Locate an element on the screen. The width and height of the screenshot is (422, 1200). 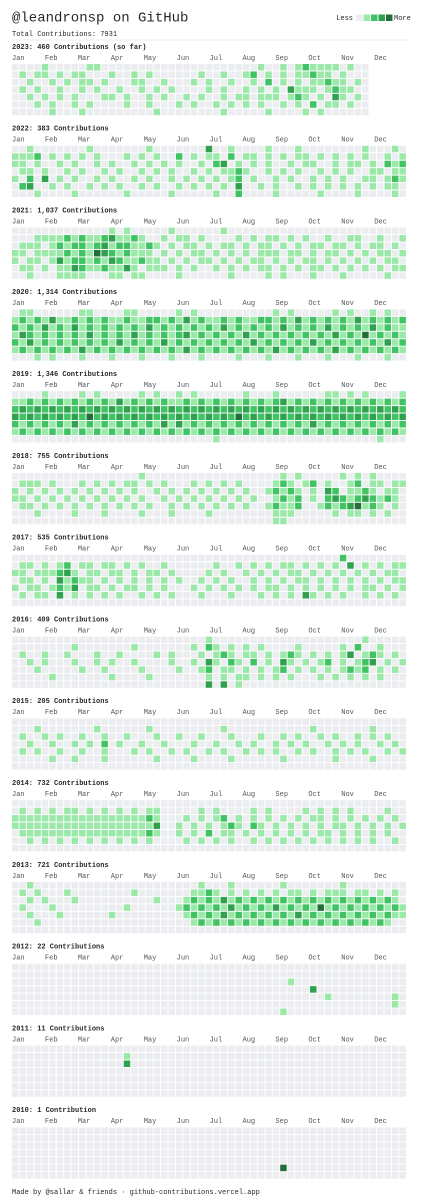
year-title: 2015: 205 Contributions is located at coordinates (60, 702).